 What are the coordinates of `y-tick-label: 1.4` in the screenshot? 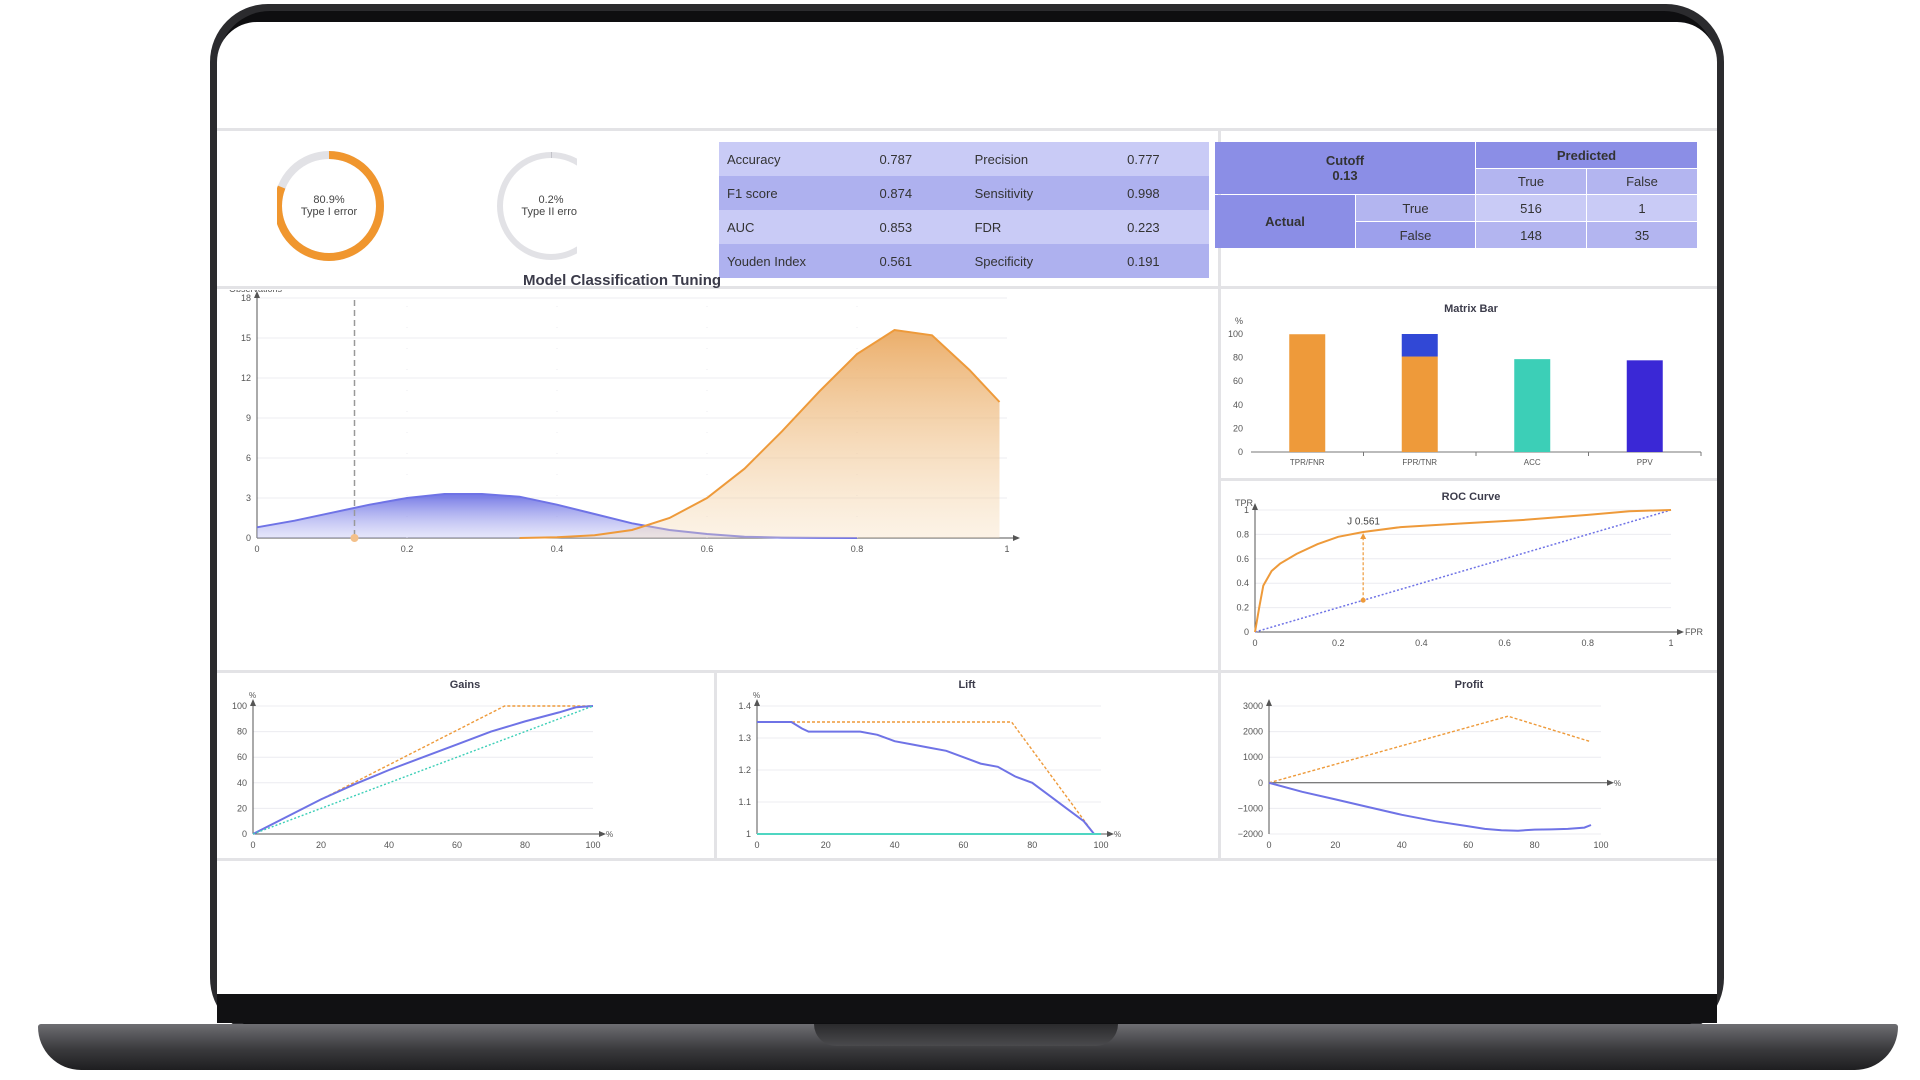 It's located at (744, 706).